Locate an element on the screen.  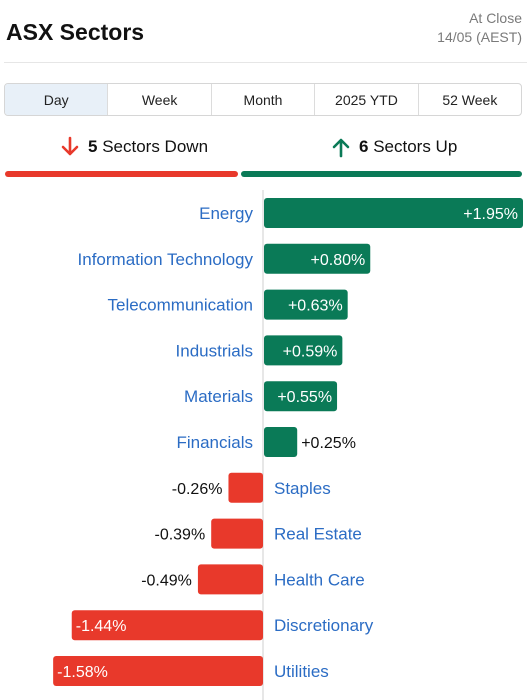
value-label-4: +0.55% is located at coordinates (304, 397).